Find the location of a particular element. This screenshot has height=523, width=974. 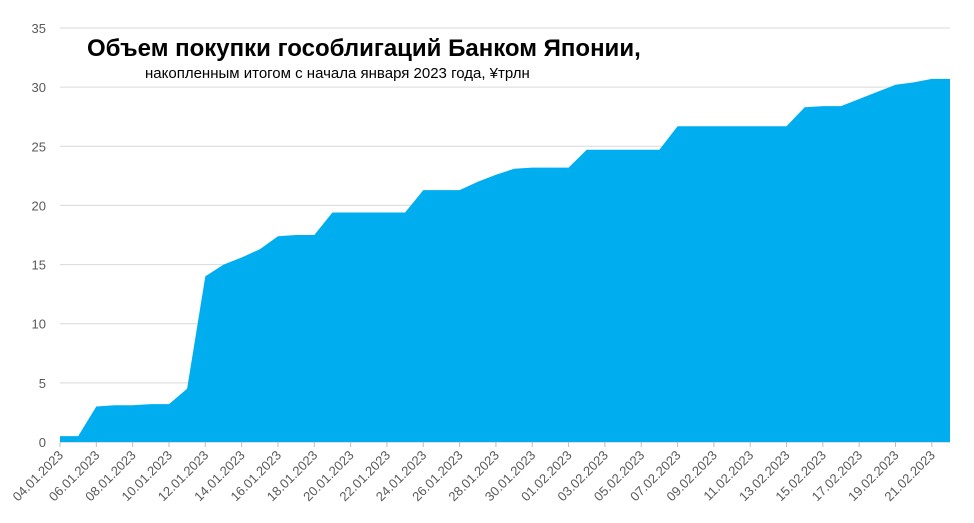

y-tick-label: 5 is located at coordinates (42, 383).